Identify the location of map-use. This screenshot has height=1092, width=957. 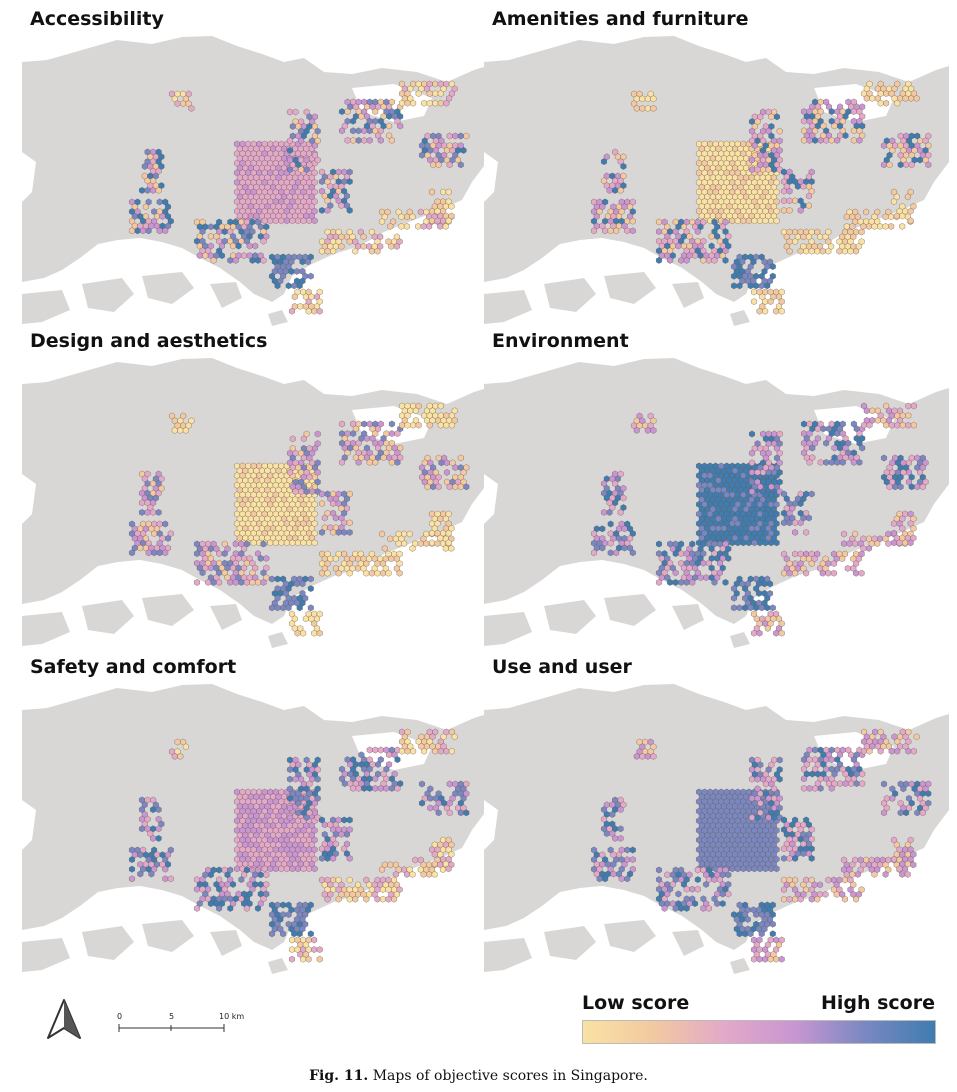
(716, 829).